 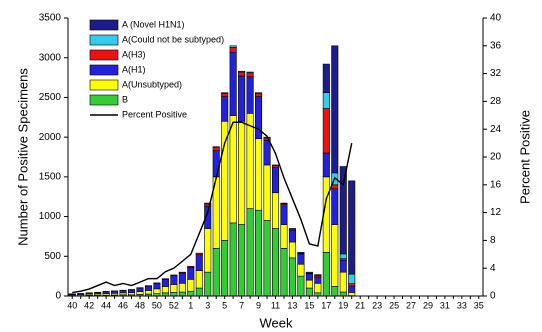 I want to click on x-tick-label: 52, so click(x=174, y=305).